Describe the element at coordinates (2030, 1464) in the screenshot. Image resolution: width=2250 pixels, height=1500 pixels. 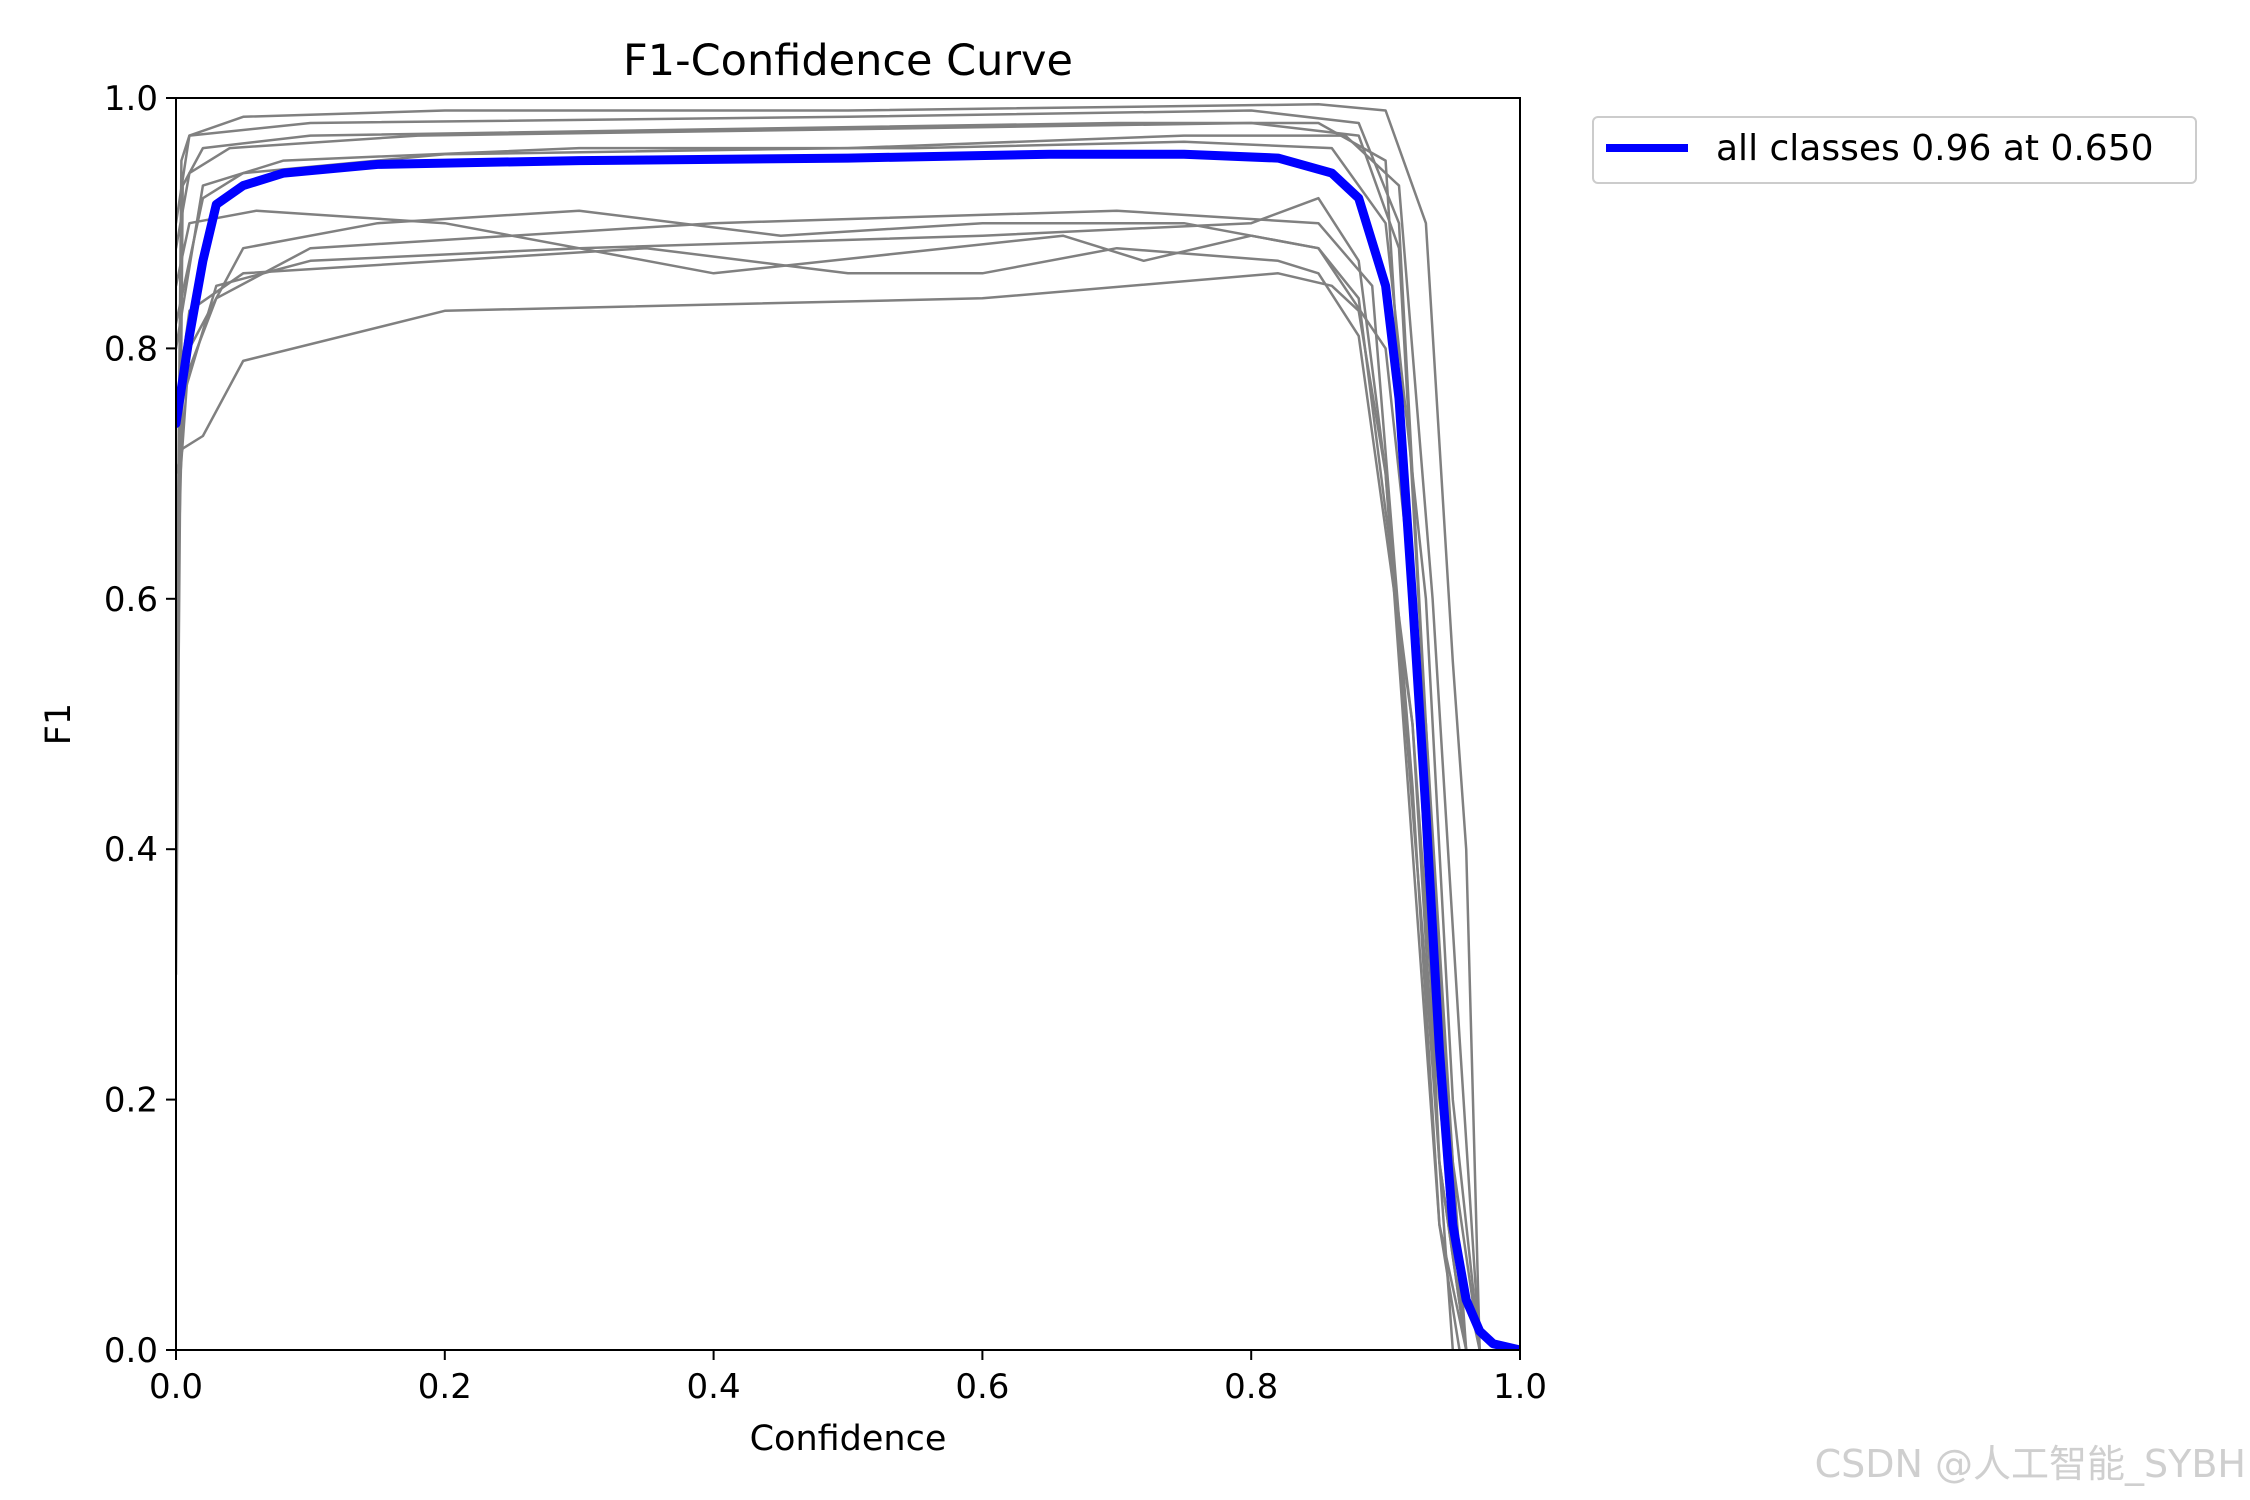
I see `watermark: CSDN @人工智能_SYBH` at that location.